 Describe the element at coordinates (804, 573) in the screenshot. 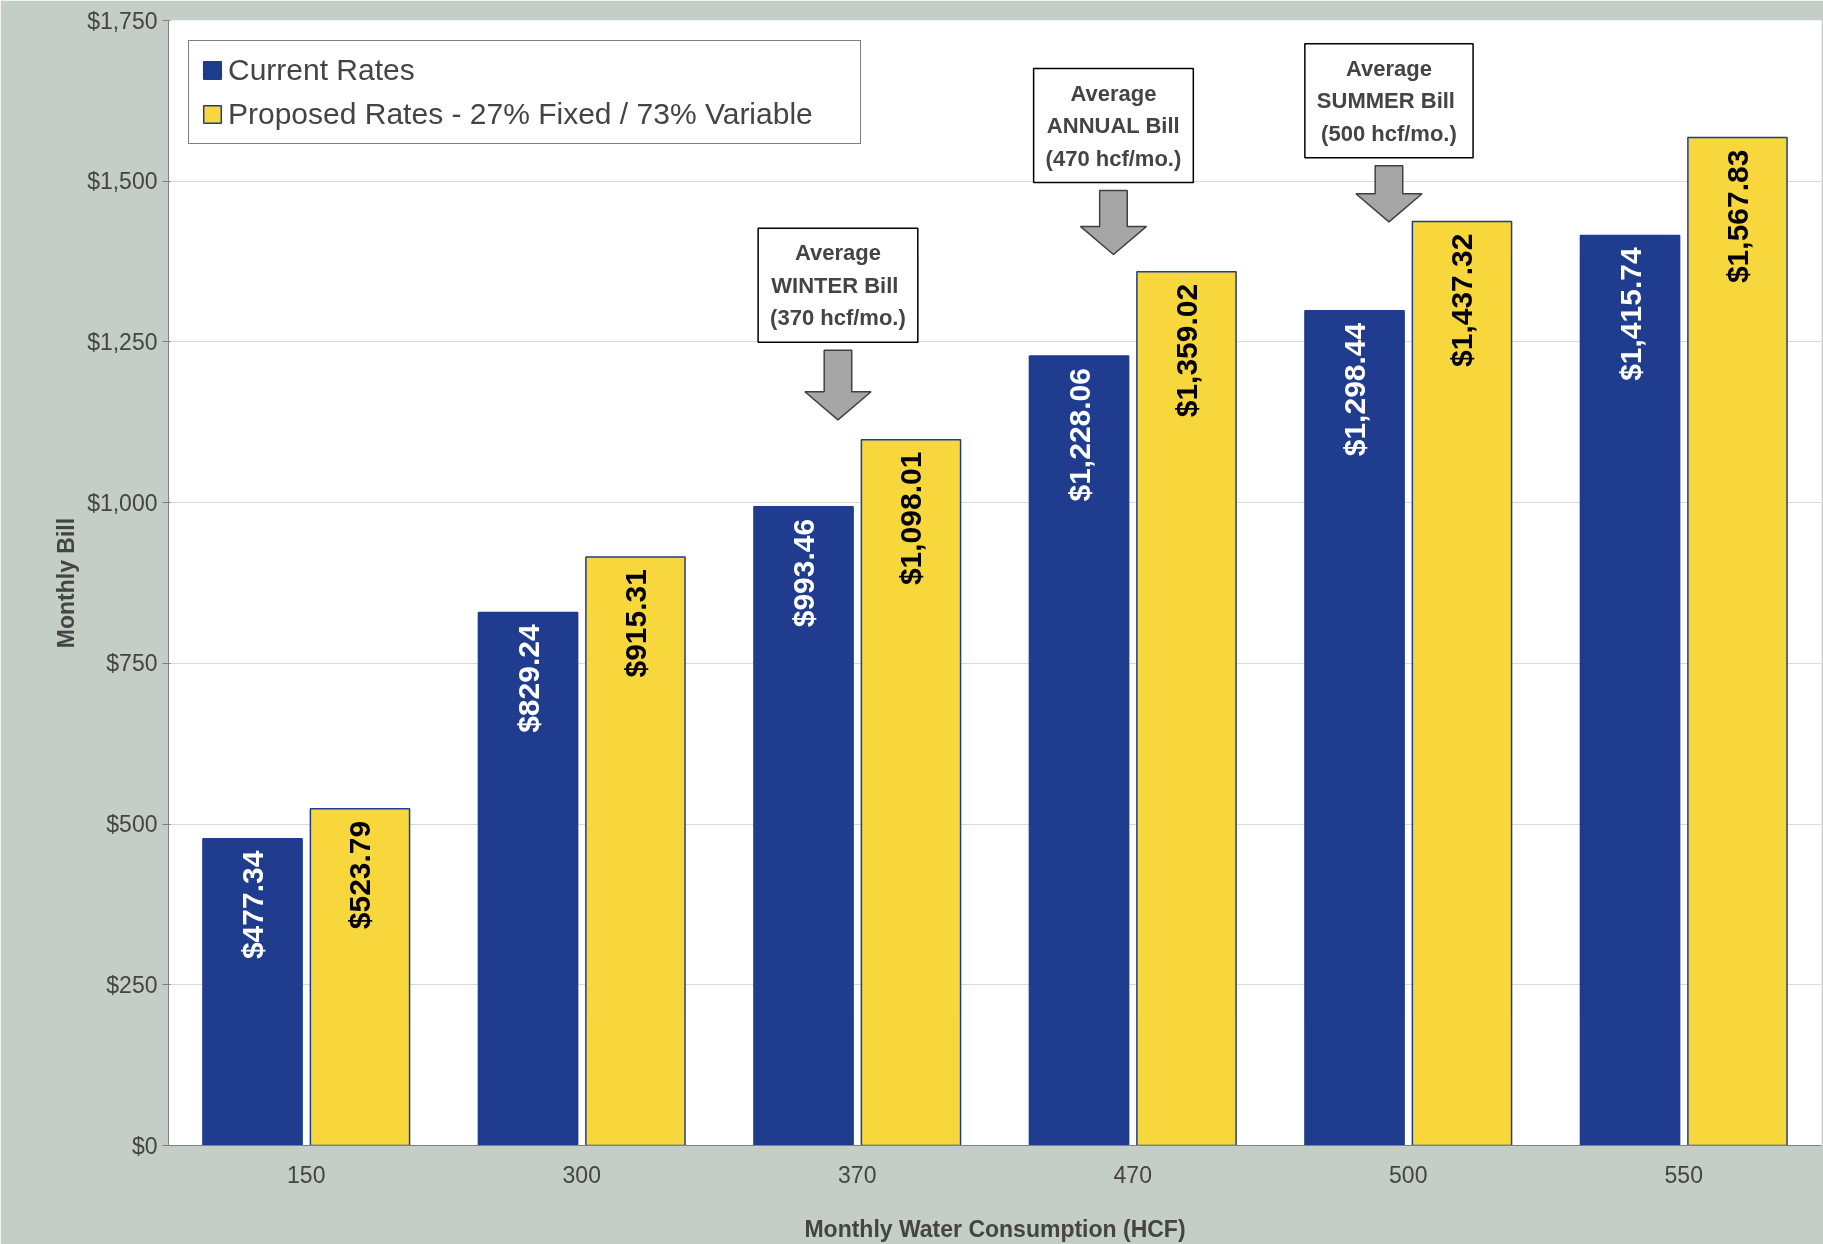

I see `text: $993.46` at that location.